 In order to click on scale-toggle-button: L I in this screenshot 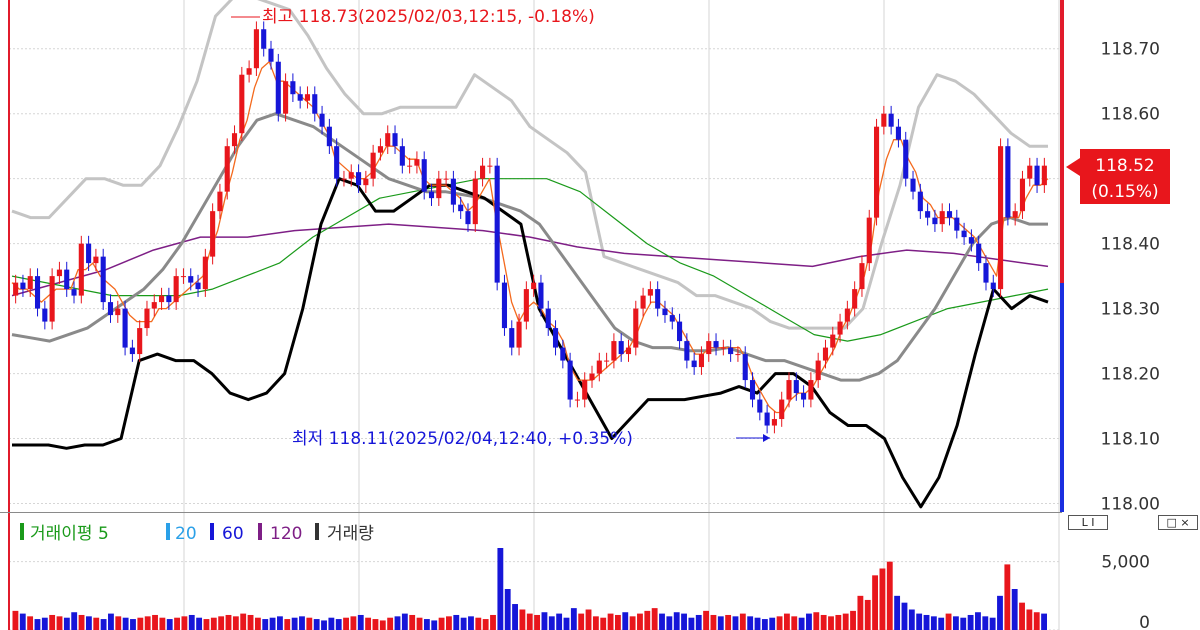, I will do `click(1088, 522)`.